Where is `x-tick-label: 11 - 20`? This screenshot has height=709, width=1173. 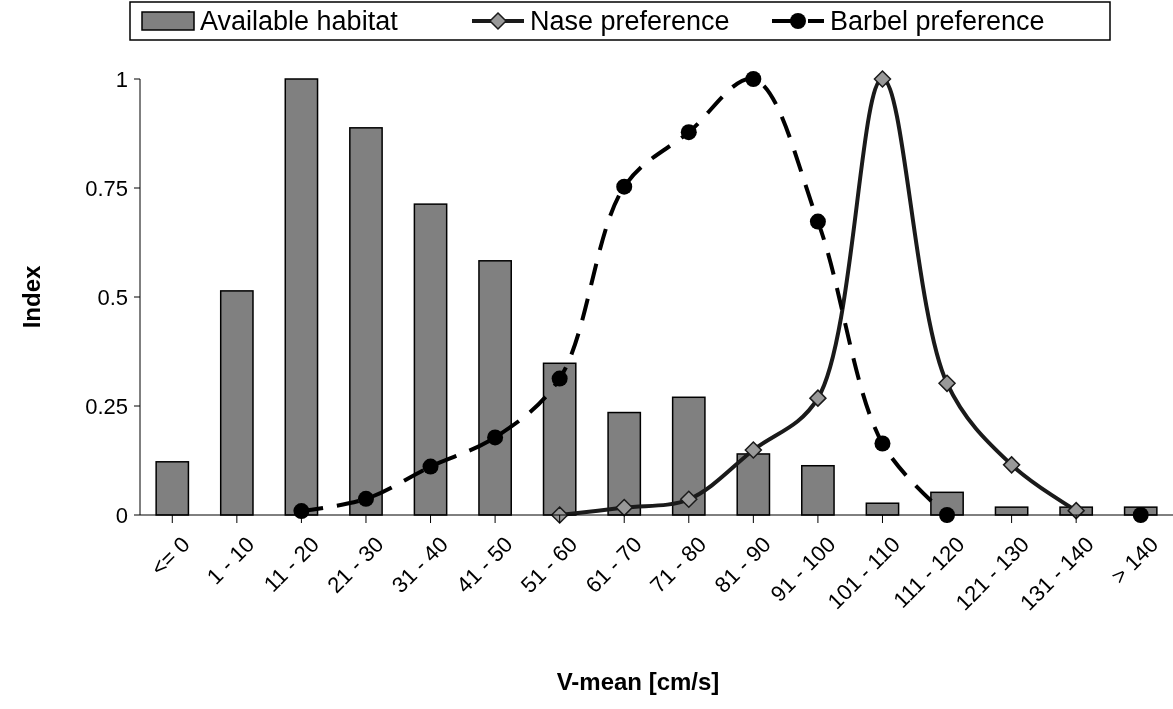
x-tick-label: 11 - 20 is located at coordinates (291, 564).